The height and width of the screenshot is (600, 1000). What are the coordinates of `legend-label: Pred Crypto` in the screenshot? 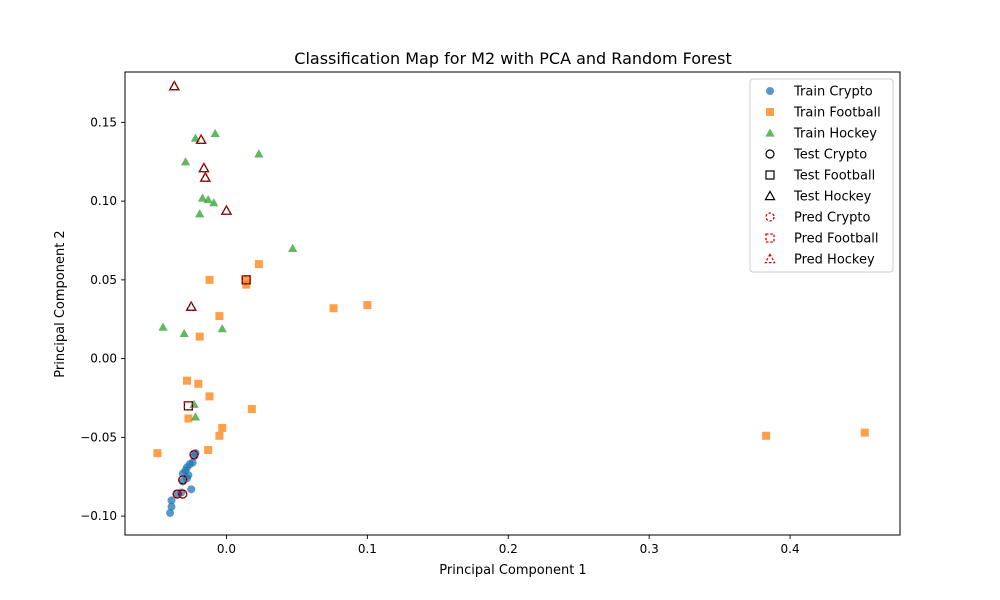 It's located at (832, 218).